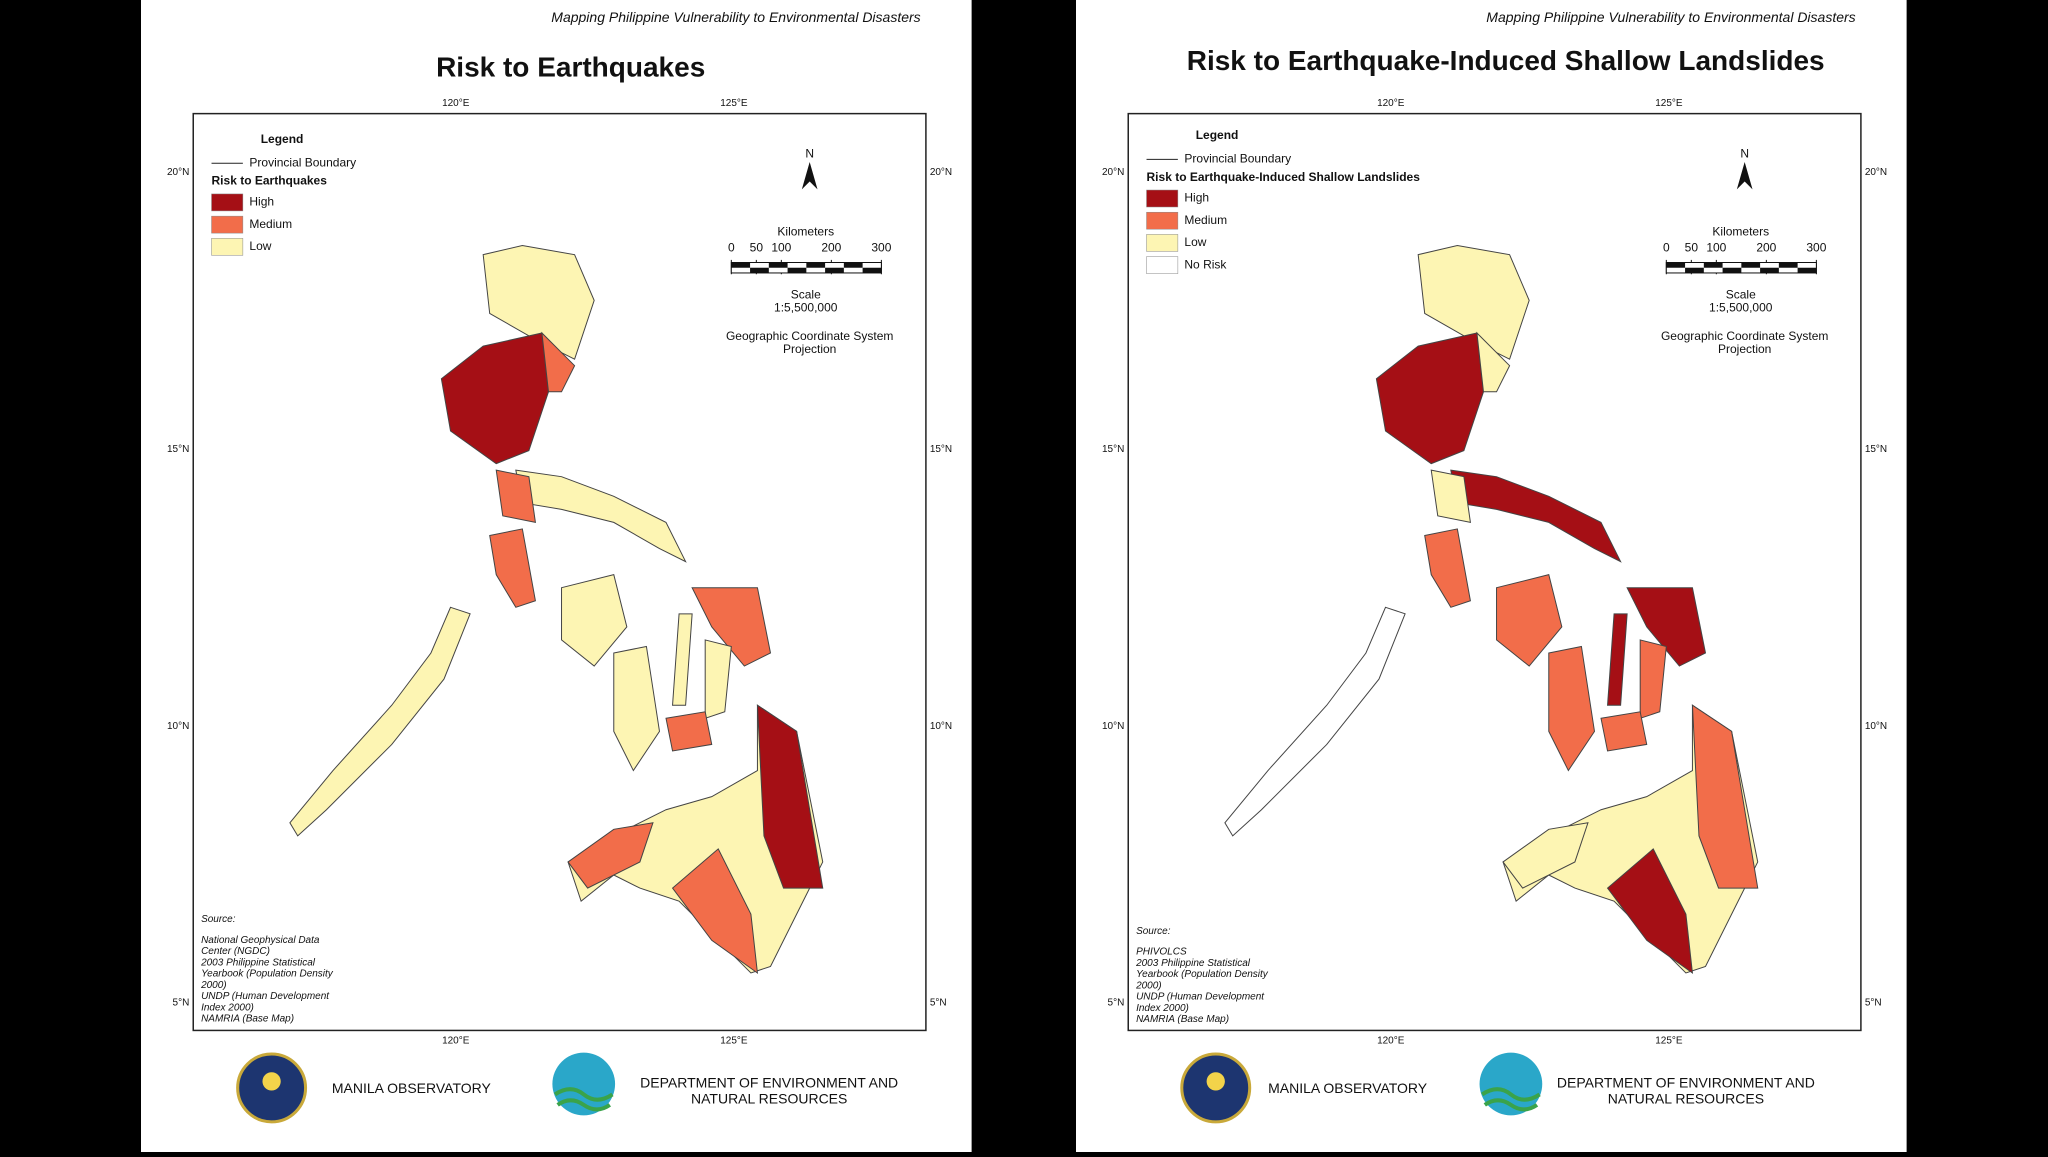 The width and height of the screenshot is (2048, 1157). What do you see at coordinates (227, 1007) in the screenshot?
I see `source-line: Index 2000)` at bounding box center [227, 1007].